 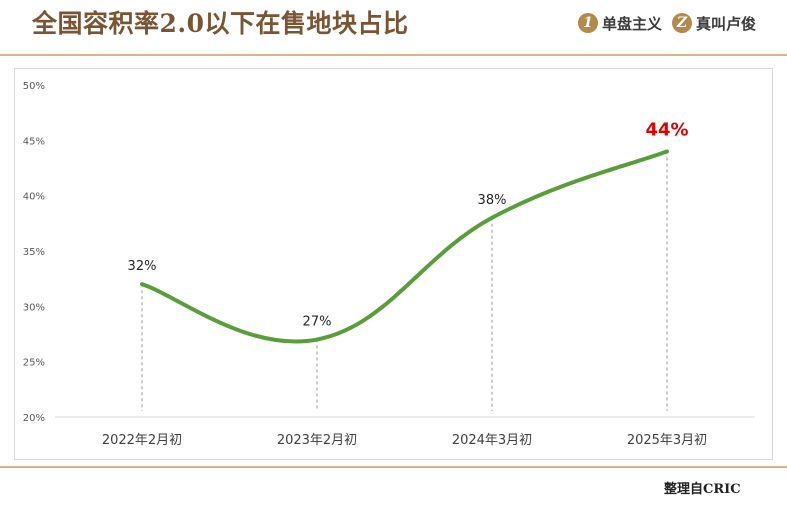 What do you see at coordinates (34, 307) in the screenshot?
I see `y-tick-label: 30%` at bounding box center [34, 307].